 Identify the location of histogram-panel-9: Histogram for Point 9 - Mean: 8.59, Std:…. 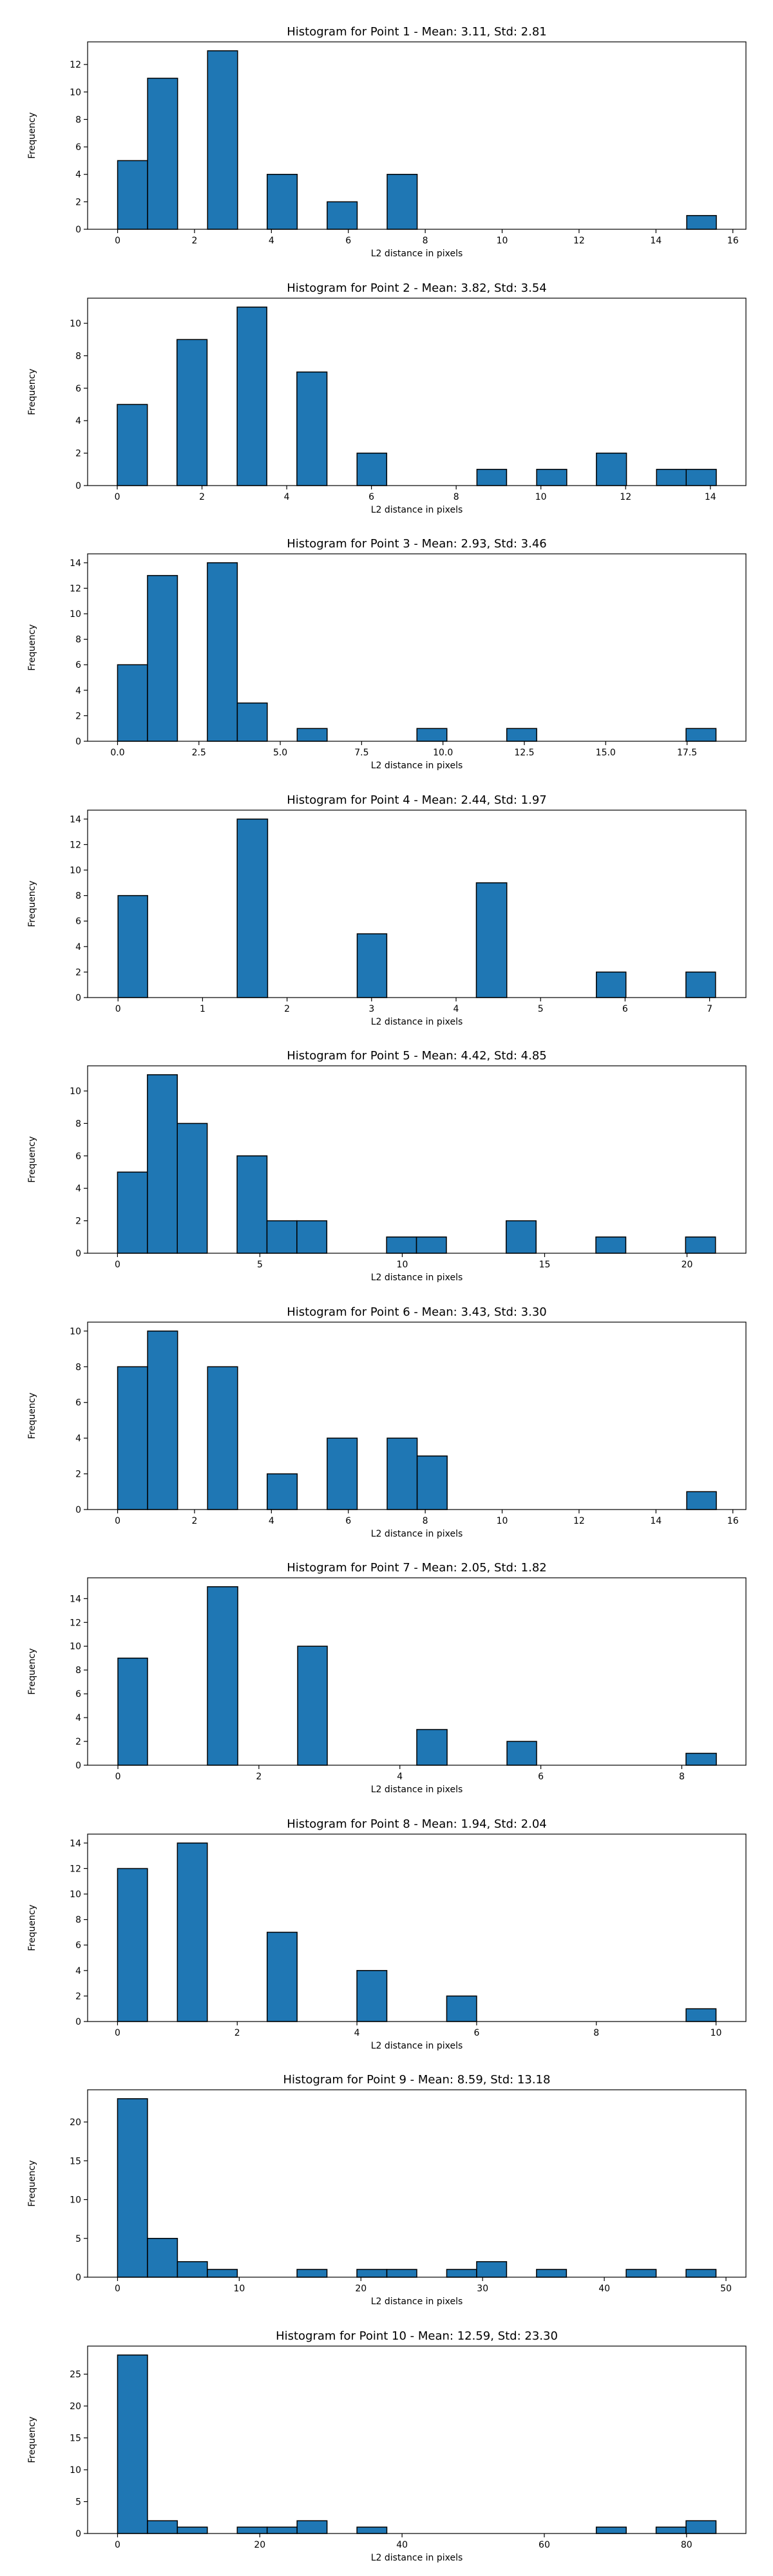
(387, 2190).